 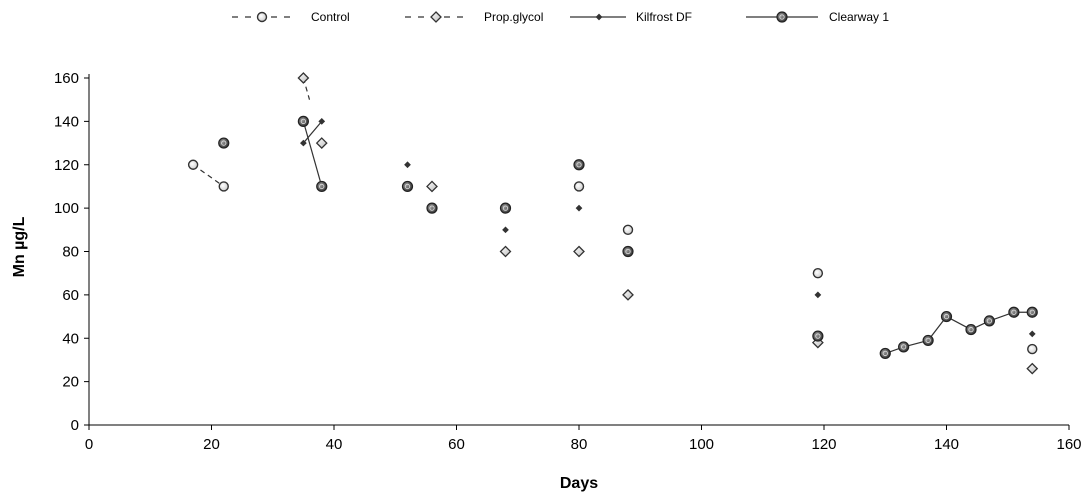 I want to click on point-clearway-1-0-ring, so click(x=224, y=143).